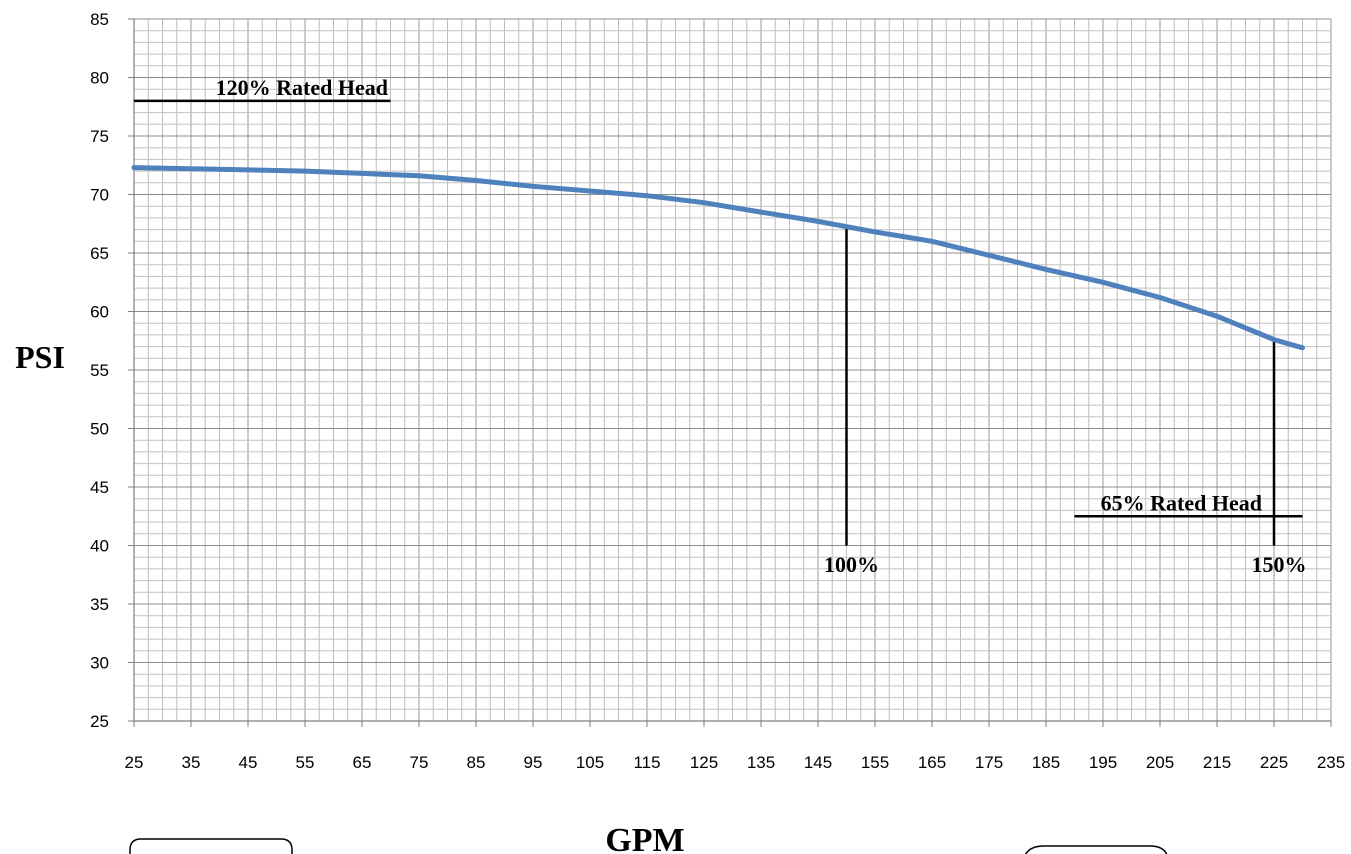 This screenshot has width=1351, height=854. What do you see at coordinates (99, 604) in the screenshot?
I see `y-tick-label: 35` at bounding box center [99, 604].